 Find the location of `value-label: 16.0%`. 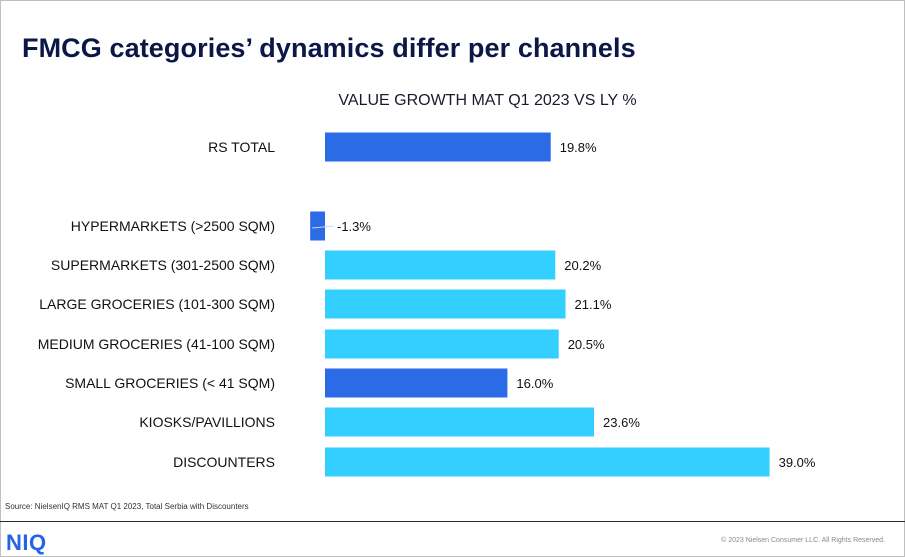

value-label: 16.0% is located at coordinates (534, 383).